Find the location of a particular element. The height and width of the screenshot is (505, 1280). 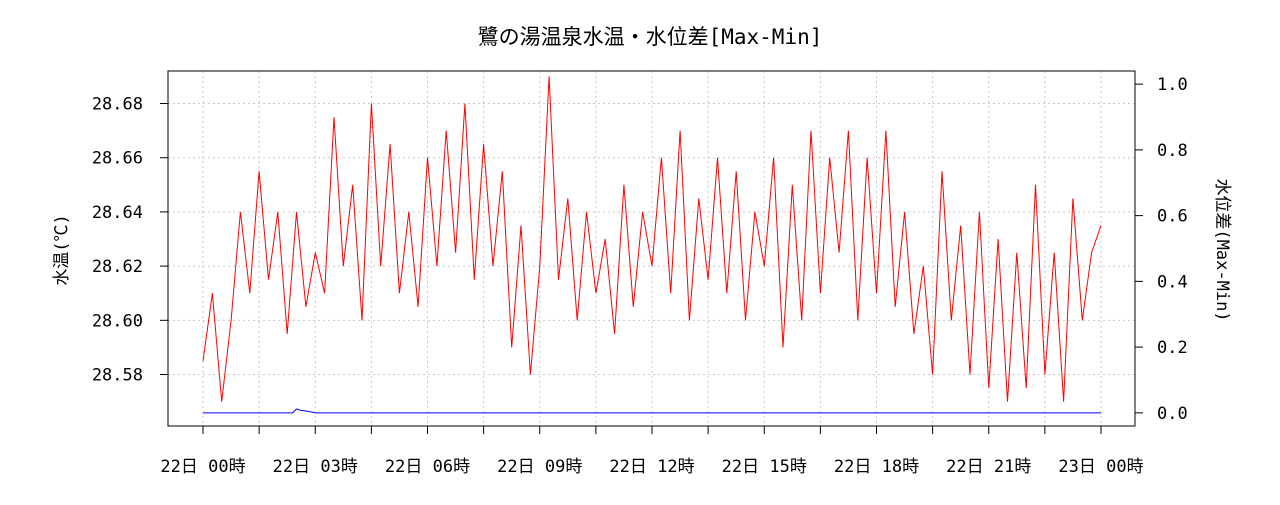

chart-title: 鷺の湯温泉水温・水位差[Max-Min] is located at coordinates (650, 37).